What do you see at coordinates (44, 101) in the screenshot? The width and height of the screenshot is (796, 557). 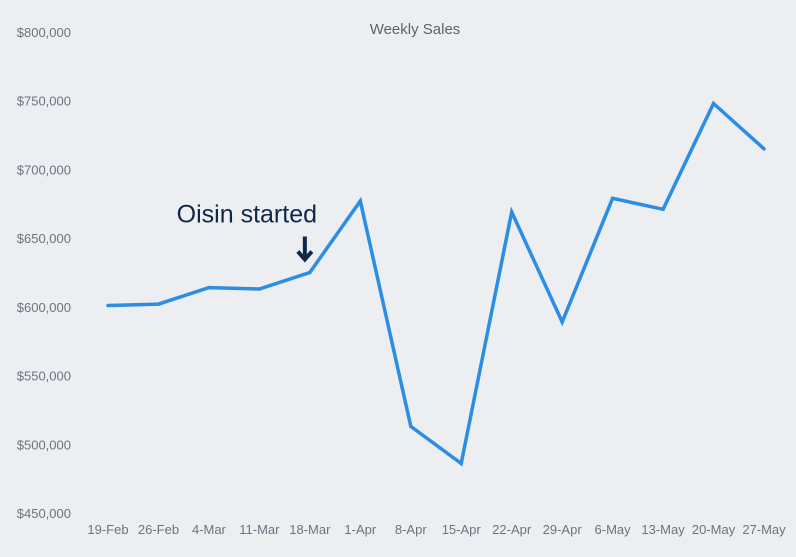 I see `y-tick-label: $750,000` at bounding box center [44, 101].